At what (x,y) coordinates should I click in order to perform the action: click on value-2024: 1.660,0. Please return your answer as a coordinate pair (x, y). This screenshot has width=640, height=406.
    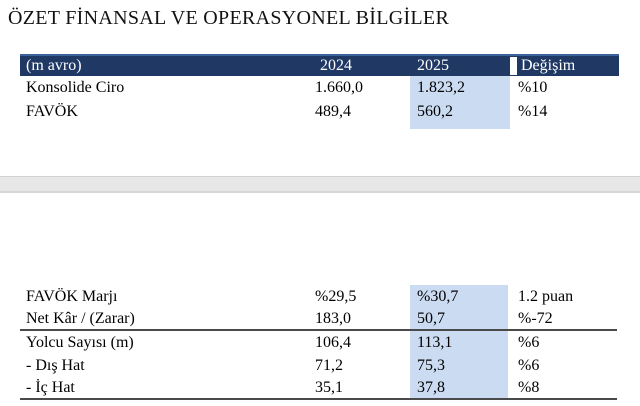
    Looking at the image, I should click on (339, 87).